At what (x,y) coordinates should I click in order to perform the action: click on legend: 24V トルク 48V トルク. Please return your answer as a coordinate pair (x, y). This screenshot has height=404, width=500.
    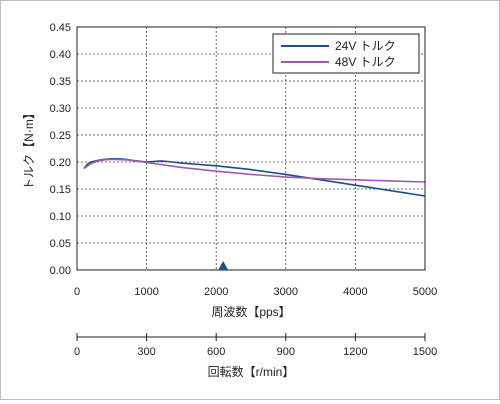
    Looking at the image, I should click on (346, 53).